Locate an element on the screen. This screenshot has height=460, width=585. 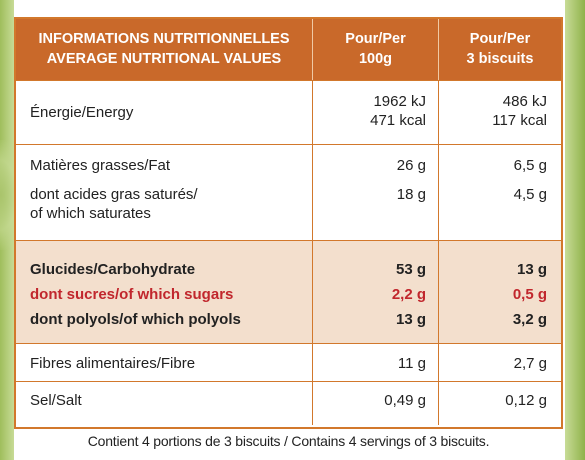
energy-label: Énergie/Energy is located at coordinates (164, 112).